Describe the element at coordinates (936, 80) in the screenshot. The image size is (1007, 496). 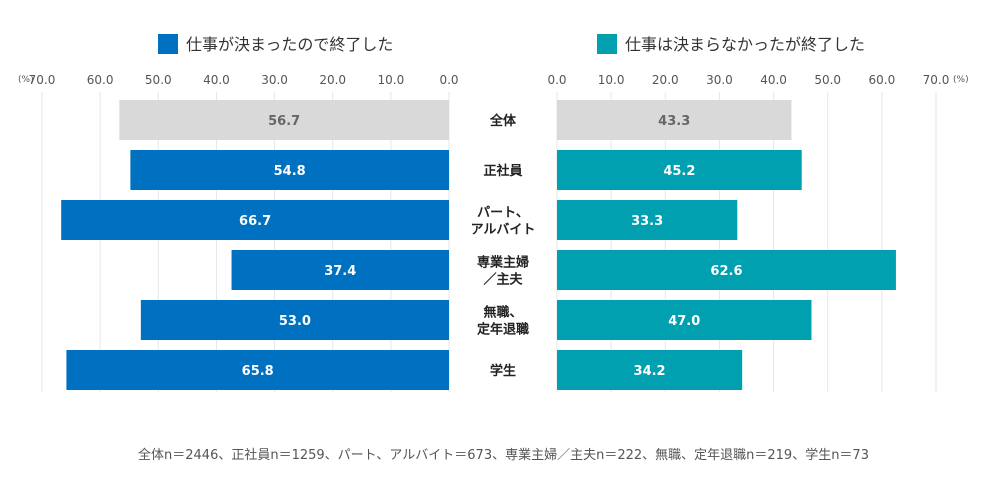
I see `right-tick-label: 70.0` at that location.